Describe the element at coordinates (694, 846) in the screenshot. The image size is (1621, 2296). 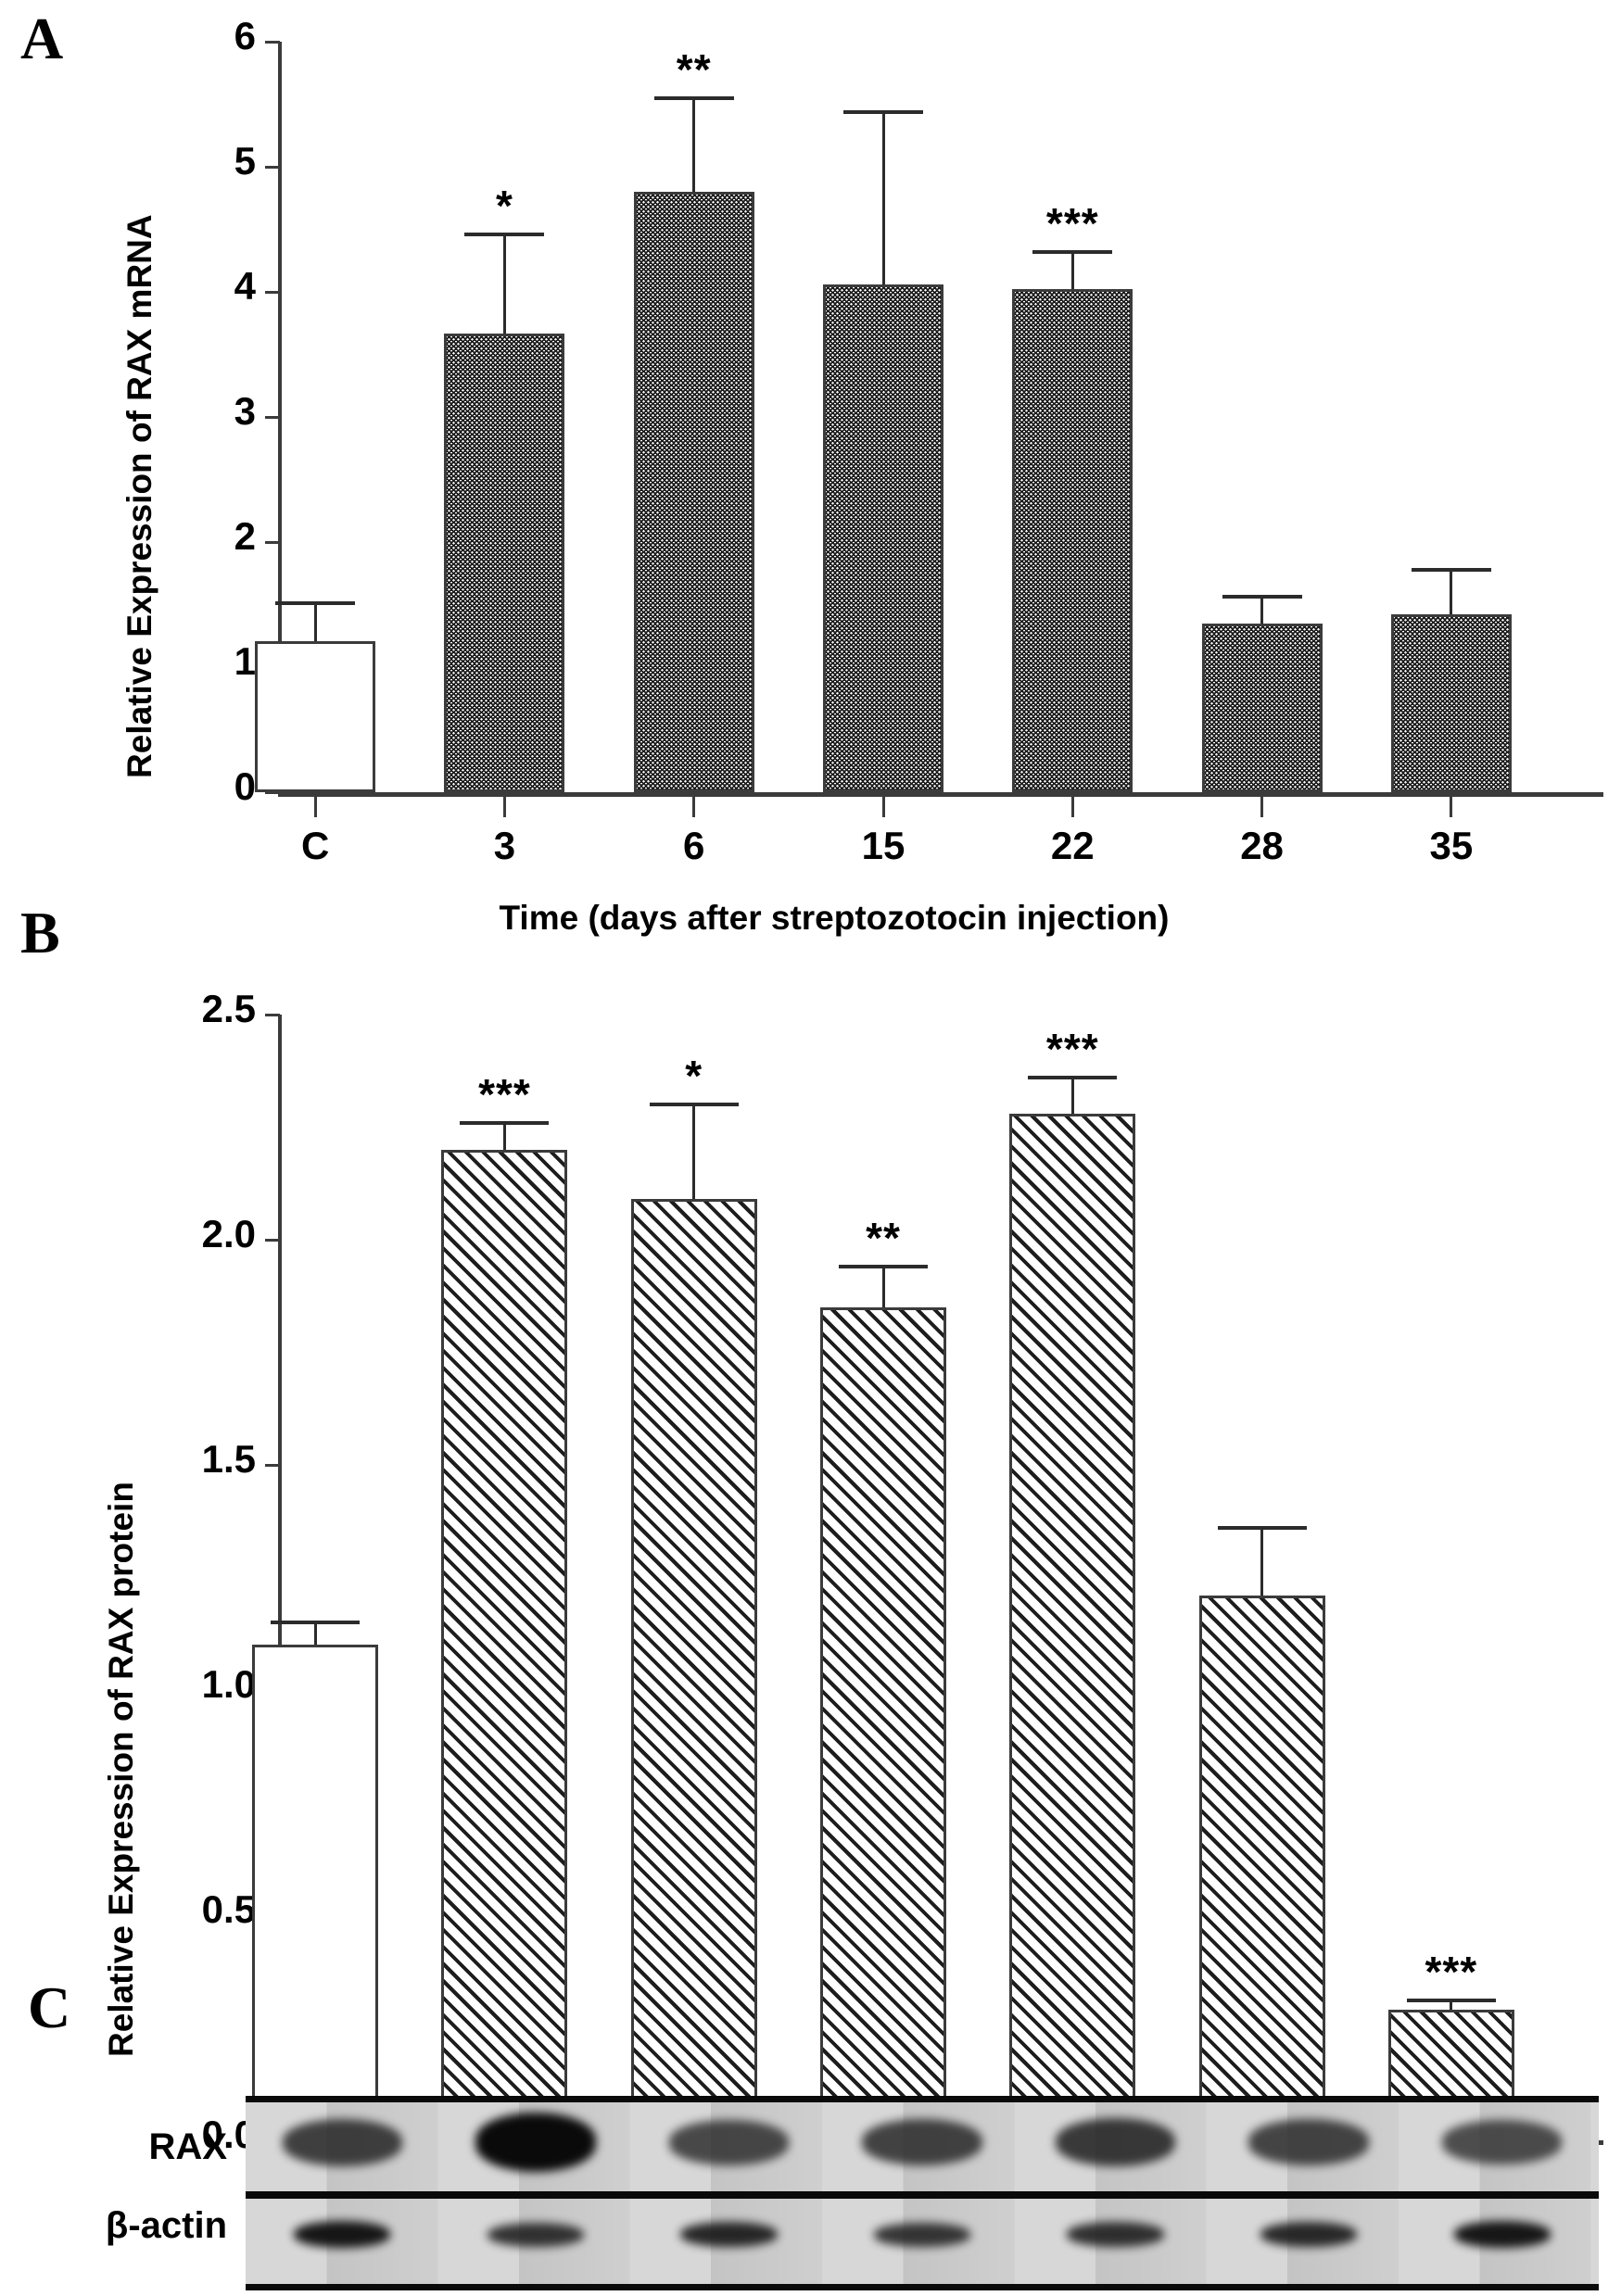
I see `x-tick-label: 6` at that location.